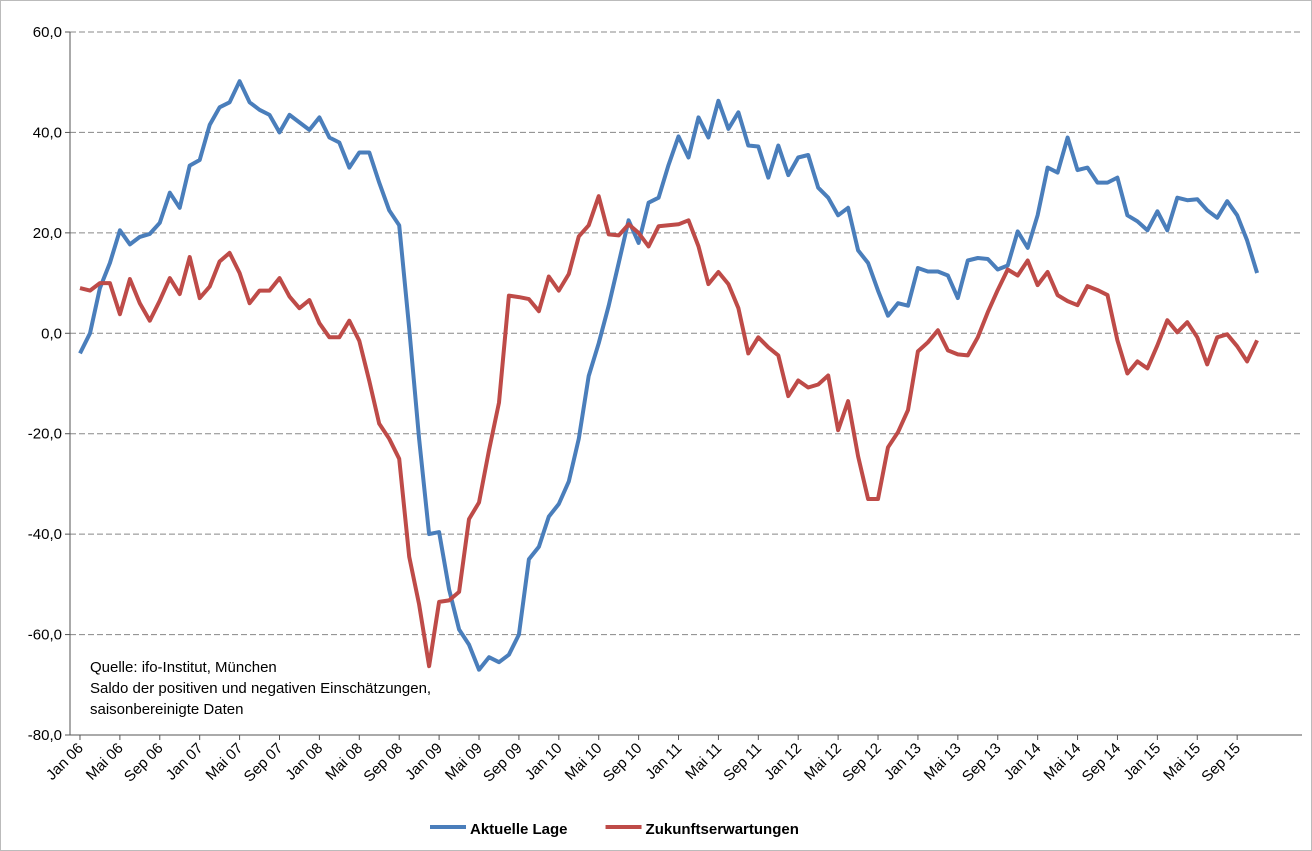  Describe the element at coordinates (45, 534) in the screenshot. I see `y-tick-label: -40,0` at that location.